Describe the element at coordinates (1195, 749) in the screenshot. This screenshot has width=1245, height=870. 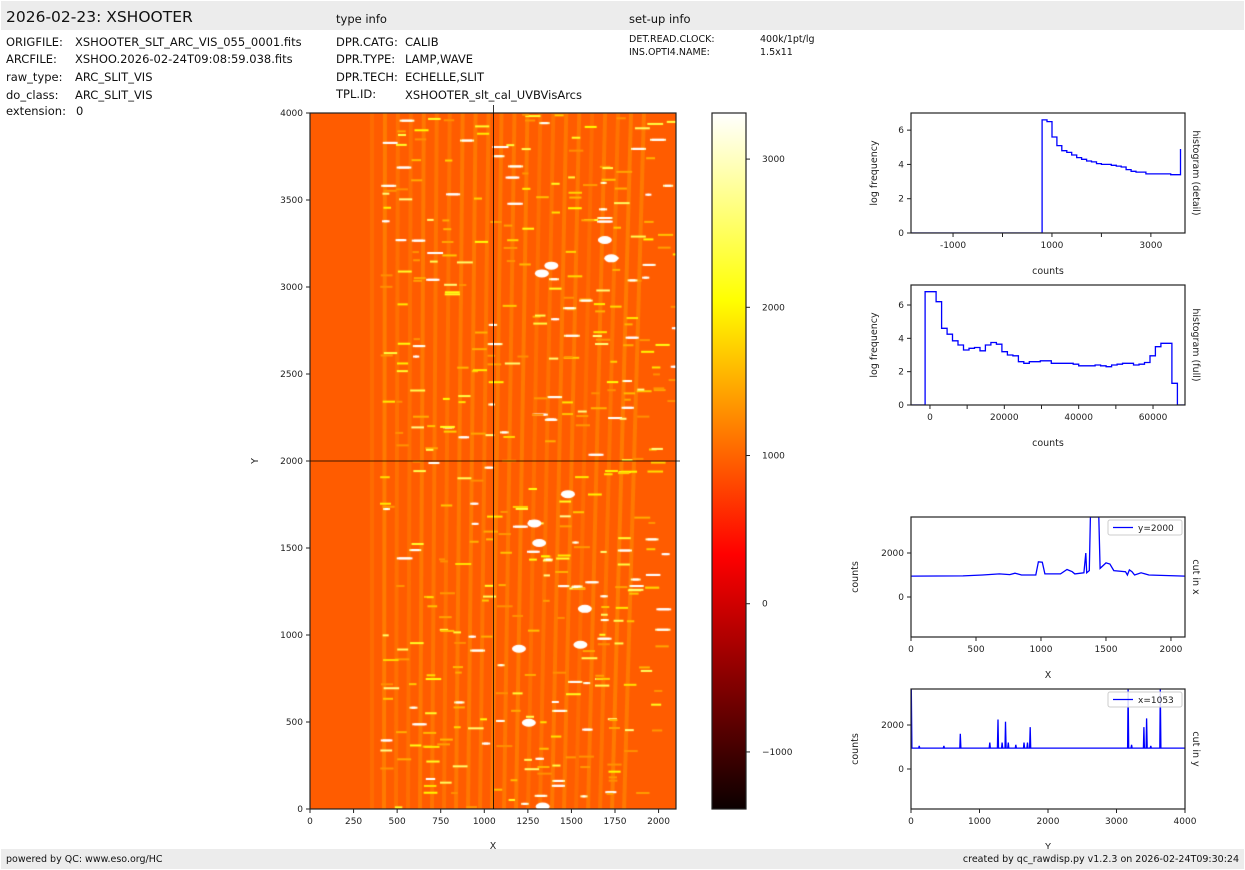
I see `side-label: cut in y` at that location.